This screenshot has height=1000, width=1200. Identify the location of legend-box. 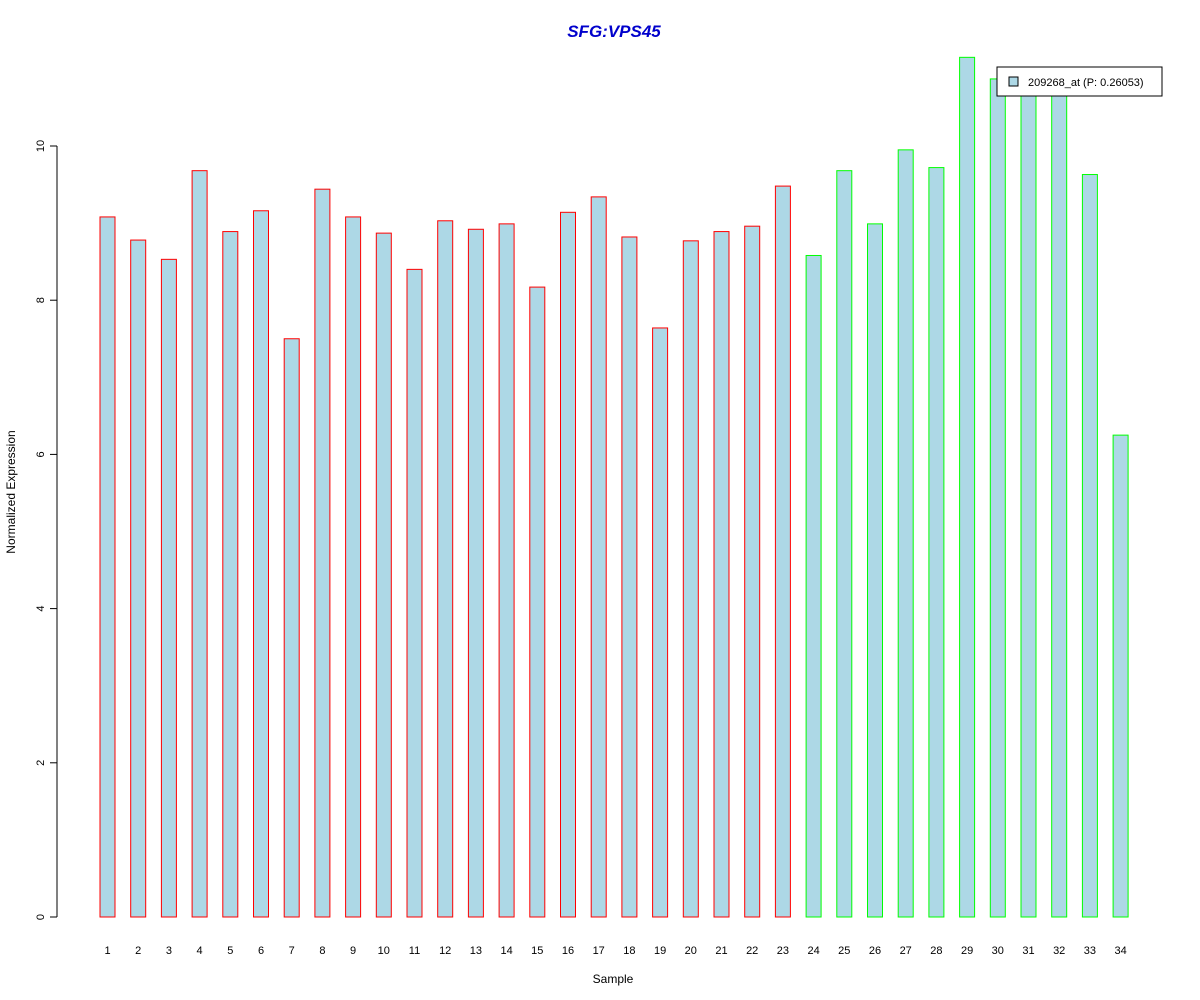
(1079, 81).